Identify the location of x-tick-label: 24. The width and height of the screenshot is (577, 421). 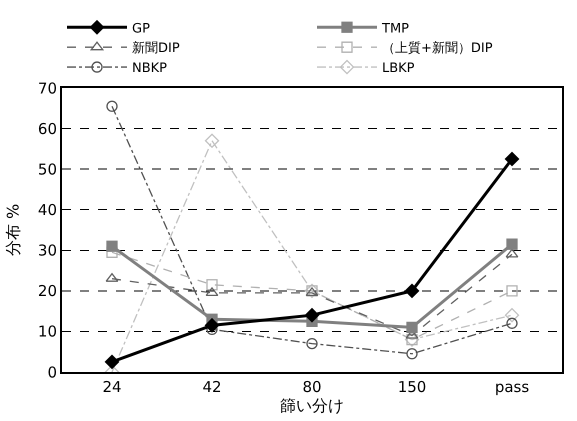
(112, 387).